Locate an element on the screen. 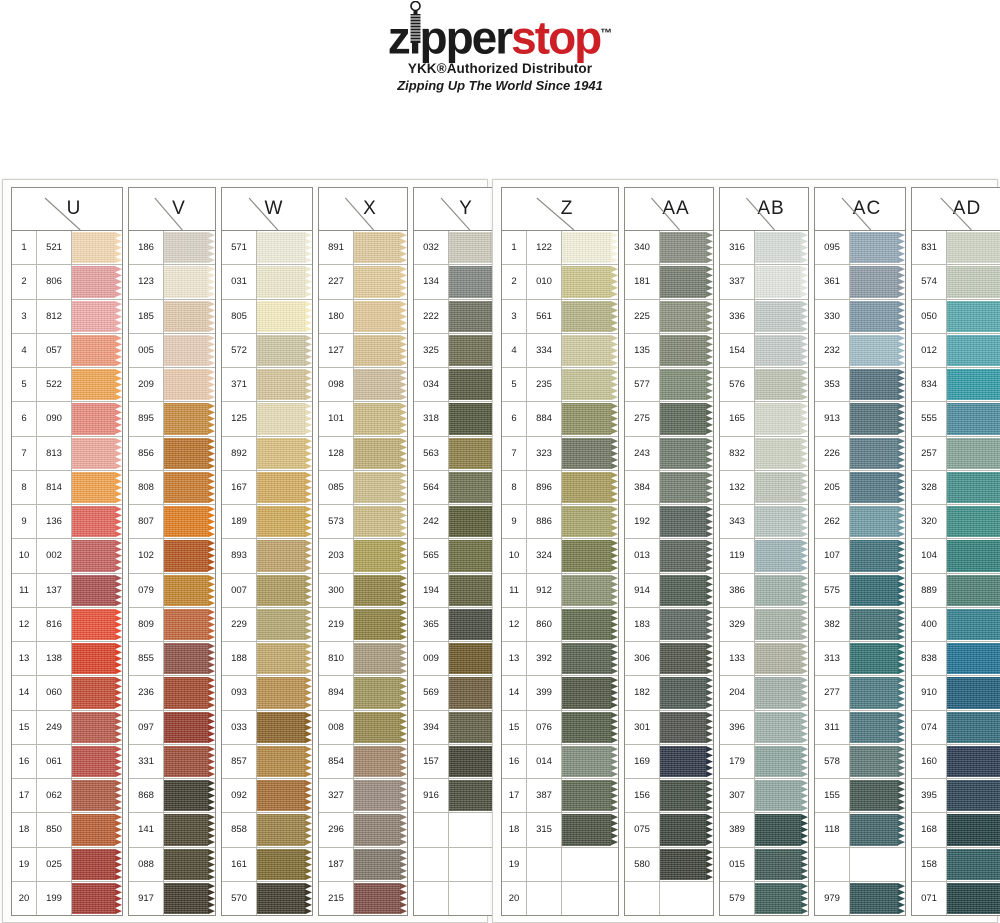 This screenshot has height=923, width=1000. table-row: 107 is located at coordinates (860, 556).